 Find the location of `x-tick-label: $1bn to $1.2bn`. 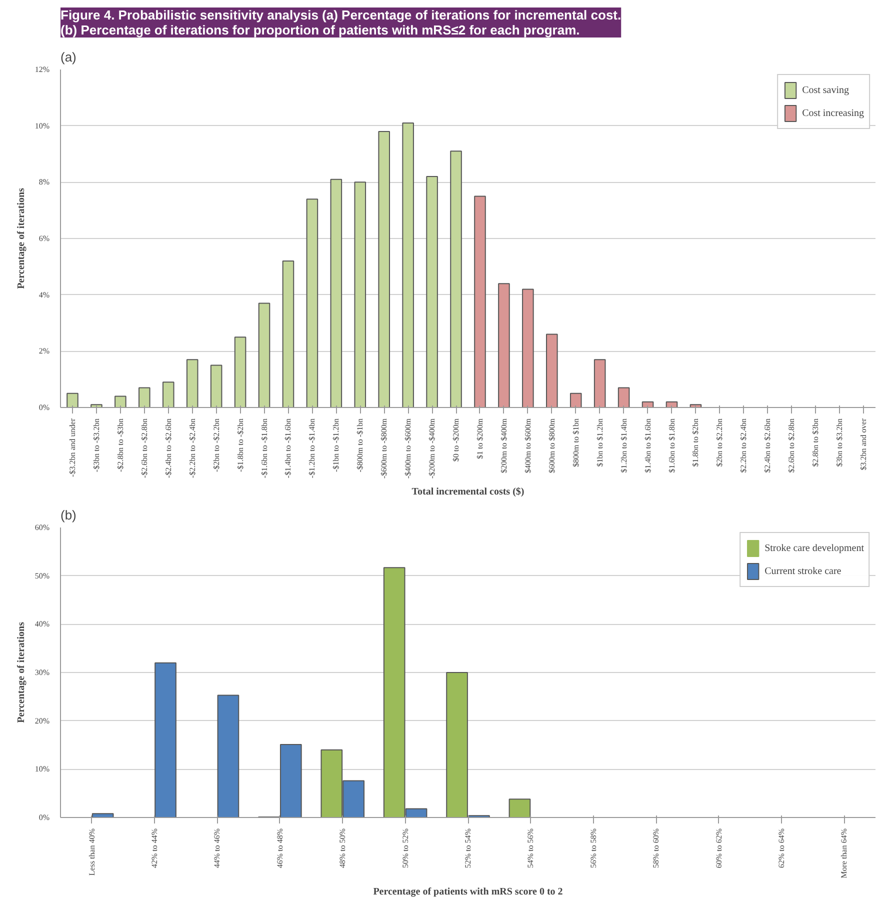

x-tick-label: $1bn to $1.2bn is located at coordinates (599, 442).